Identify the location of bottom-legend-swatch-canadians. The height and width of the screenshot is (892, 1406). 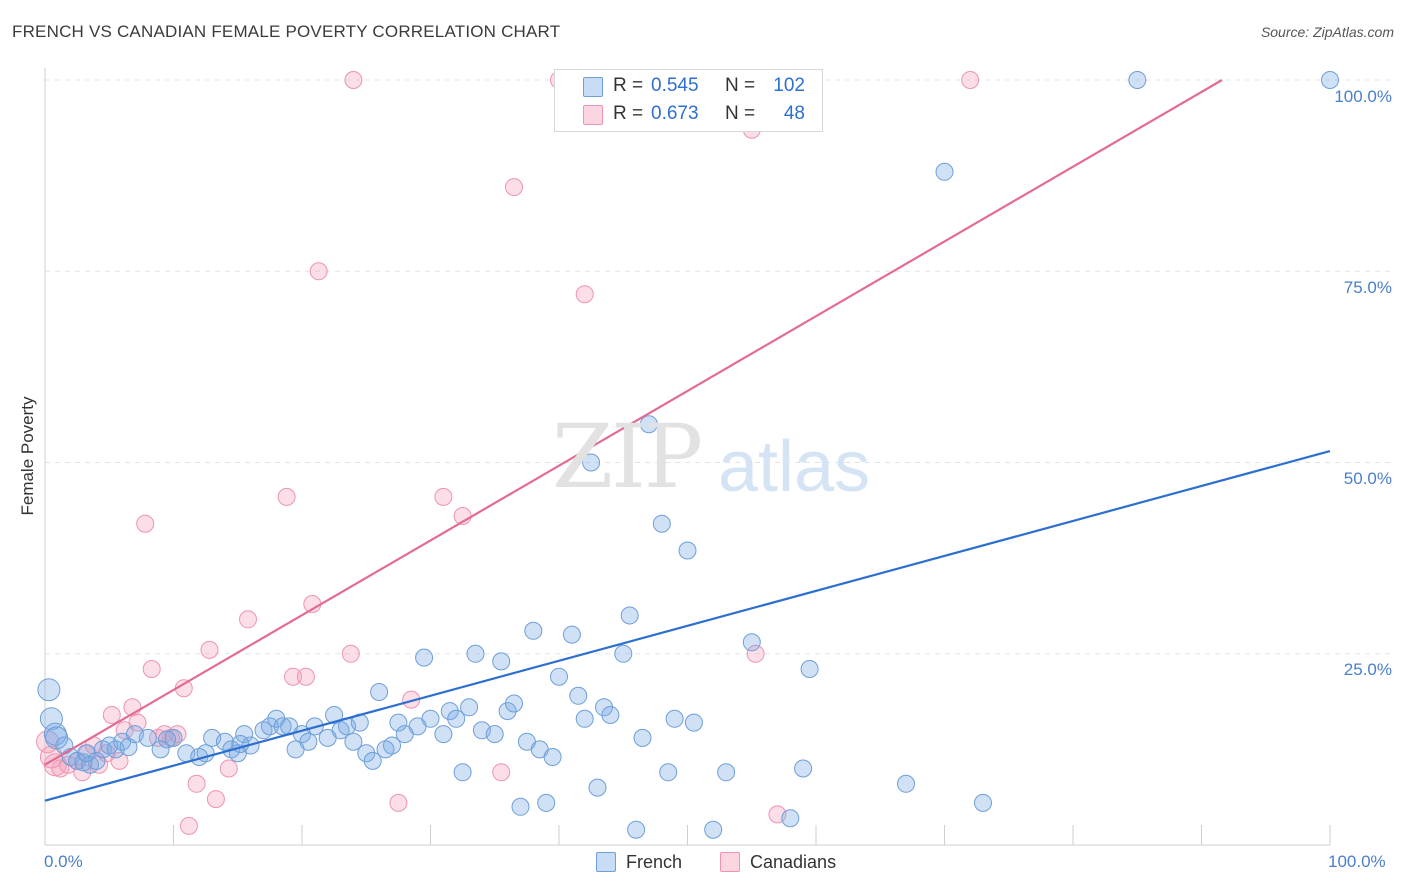
(730, 862).